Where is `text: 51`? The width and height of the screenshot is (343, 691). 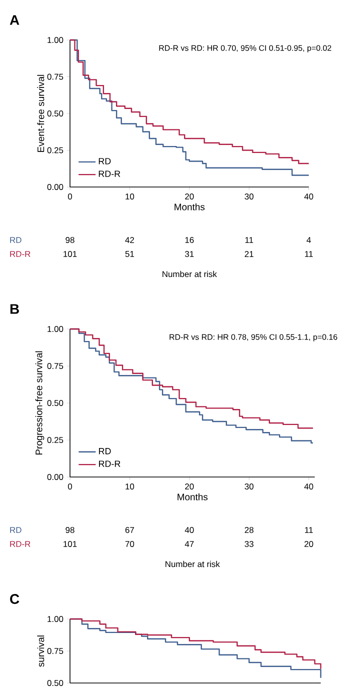
text: 51 is located at coordinates (129, 254).